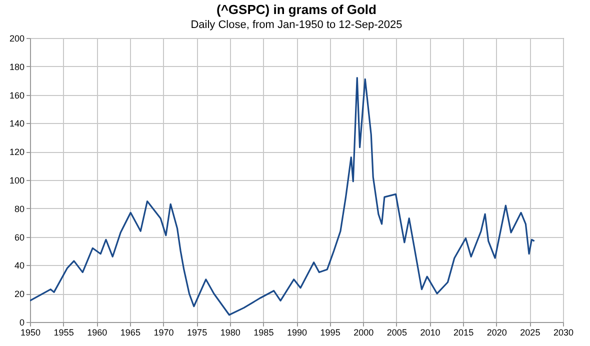  I want to click on x-tick-label: 2010, so click(430, 333).